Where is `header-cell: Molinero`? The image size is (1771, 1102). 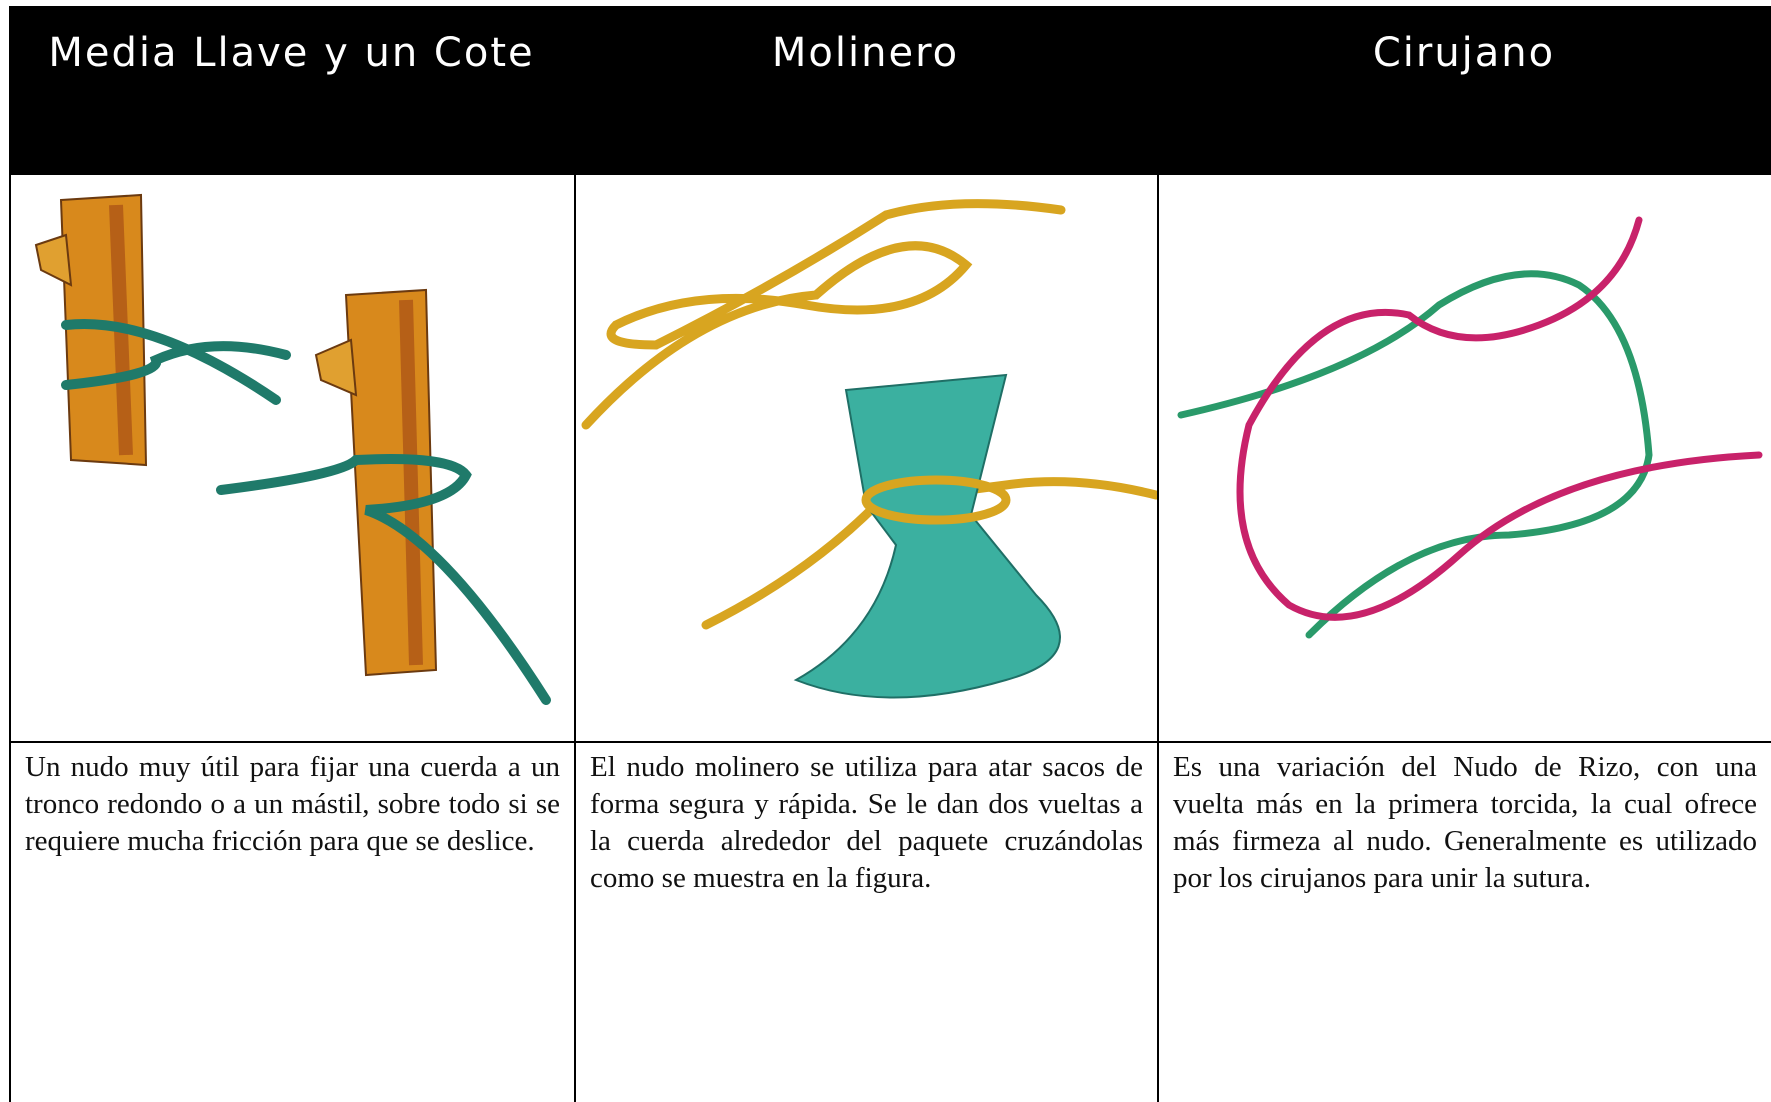
header-cell: Molinero is located at coordinates (865, 90).